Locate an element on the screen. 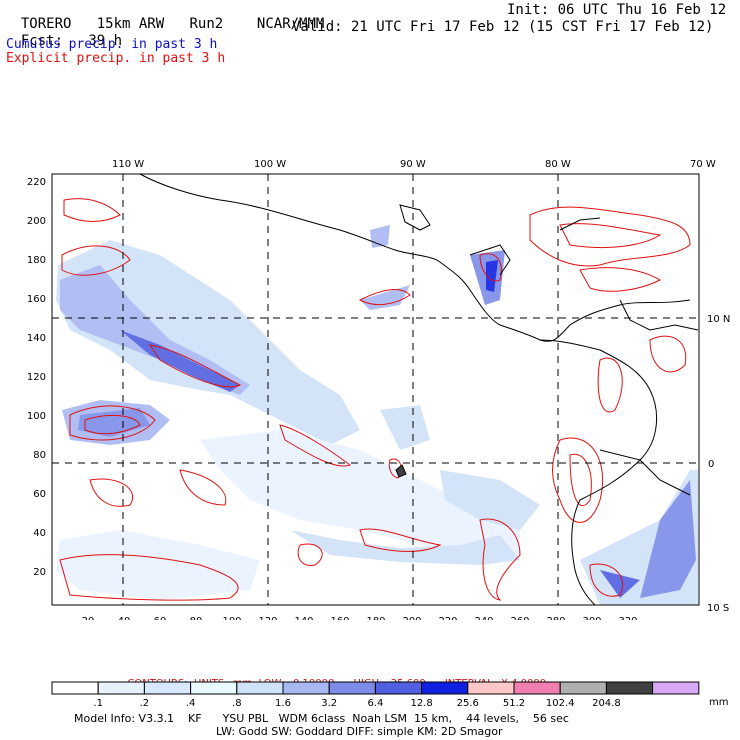  x-tick: 260 is located at coordinates (519, 618).